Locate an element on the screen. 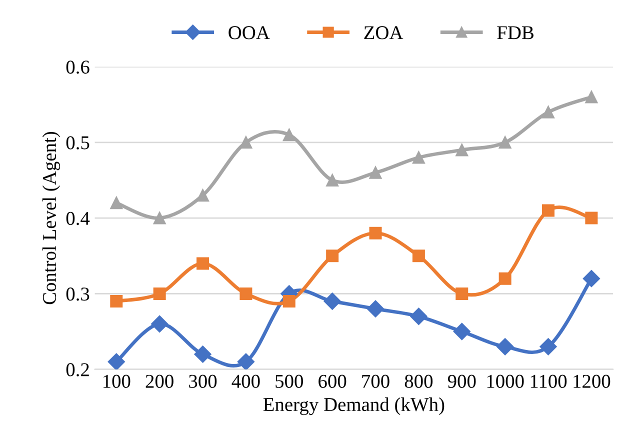 The image size is (632, 445). y-tick-label: 0.6 is located at coordinates (78, 67).